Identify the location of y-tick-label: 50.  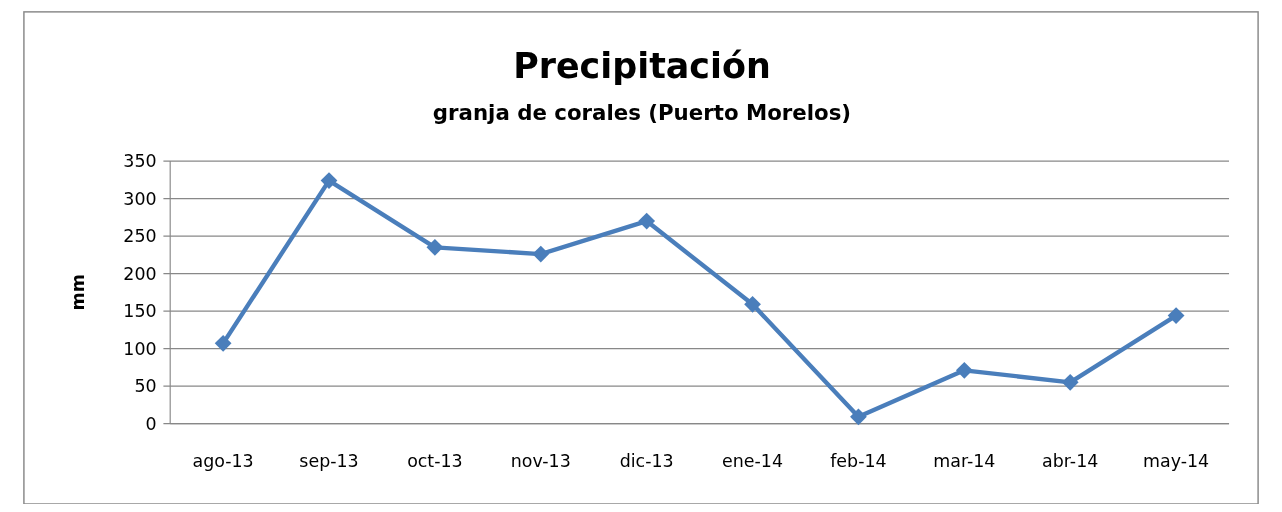
(145, 386).